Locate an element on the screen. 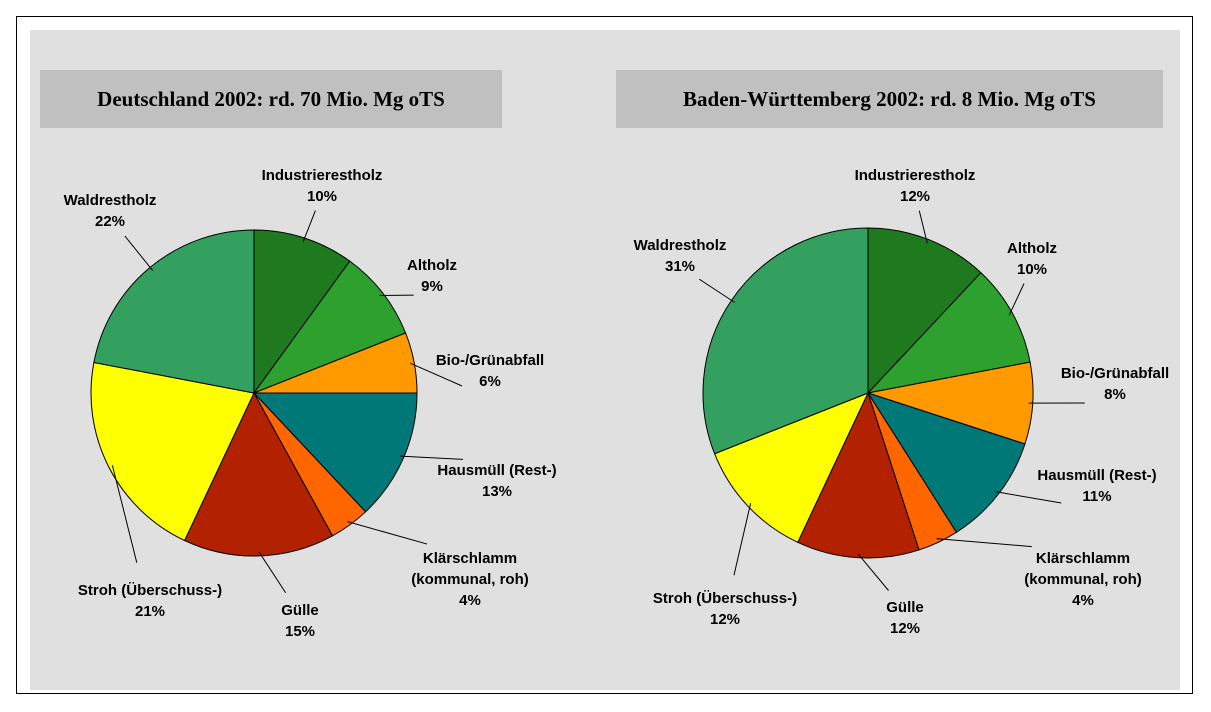 Image resolution: width=1211 pixels, height=712 pixels. data-label: Altholz 9% is located at coordinates (432, 276).